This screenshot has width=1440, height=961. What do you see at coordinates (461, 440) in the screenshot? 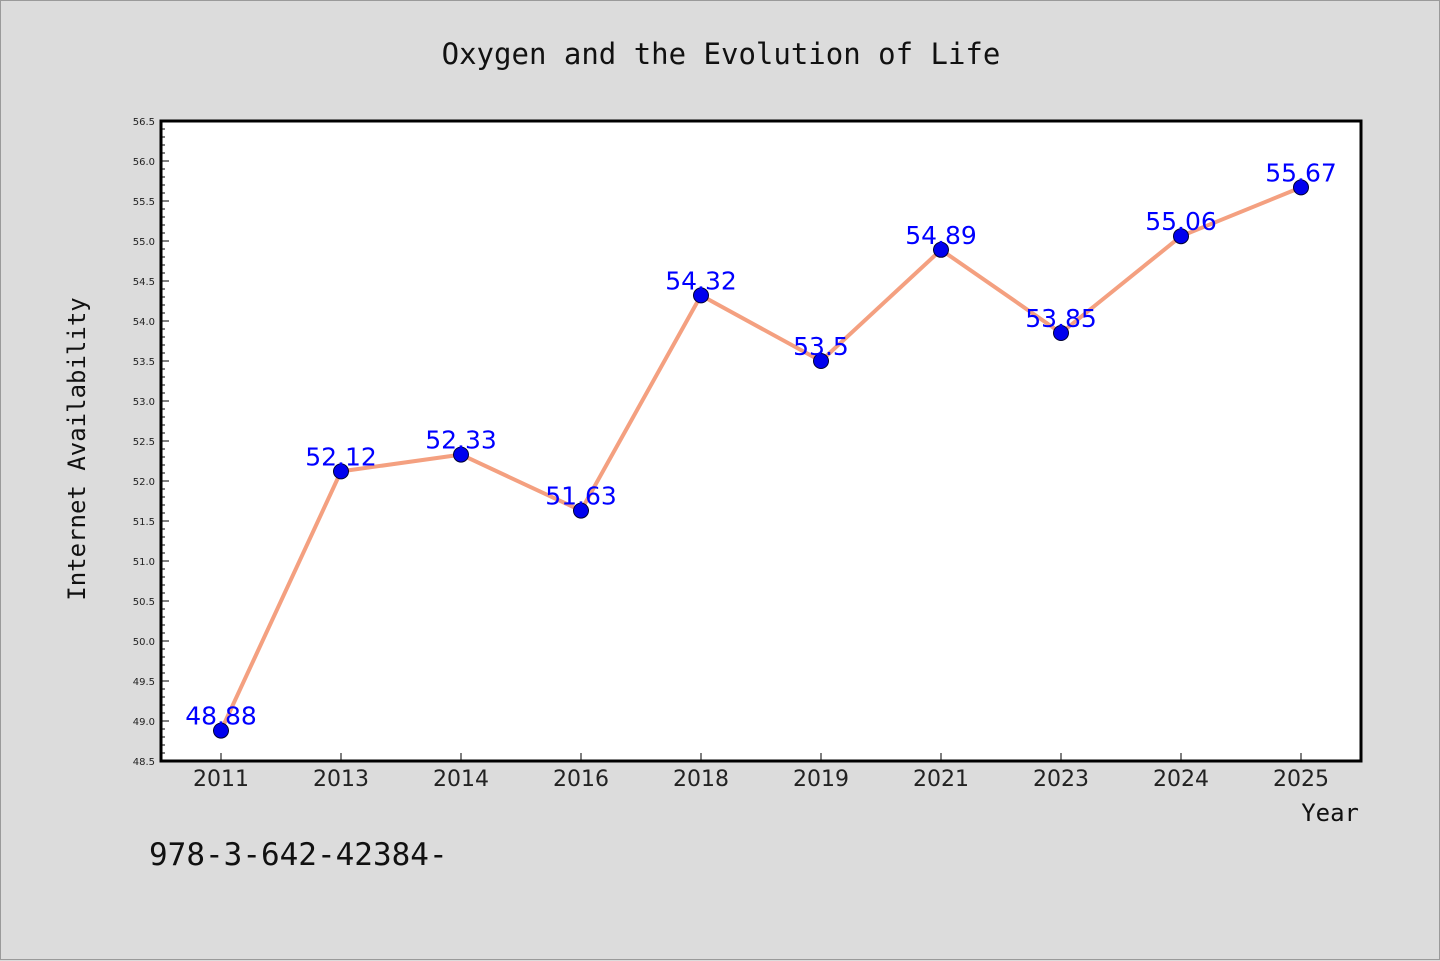
I see `data-label: 52.33` at bounding box center [461, 440].